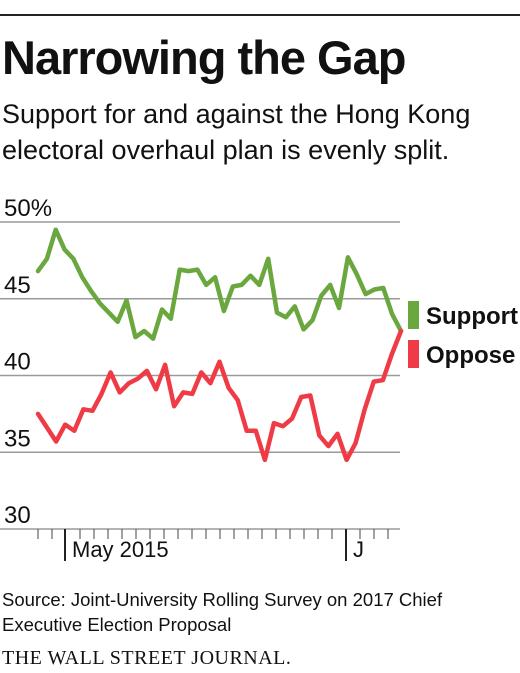 This screenshot has height=673, width=520. What do you see at coordinates (463, 335) in the screenshot?
I see `legend: Support Oppose` at bounding box center [463, 335].